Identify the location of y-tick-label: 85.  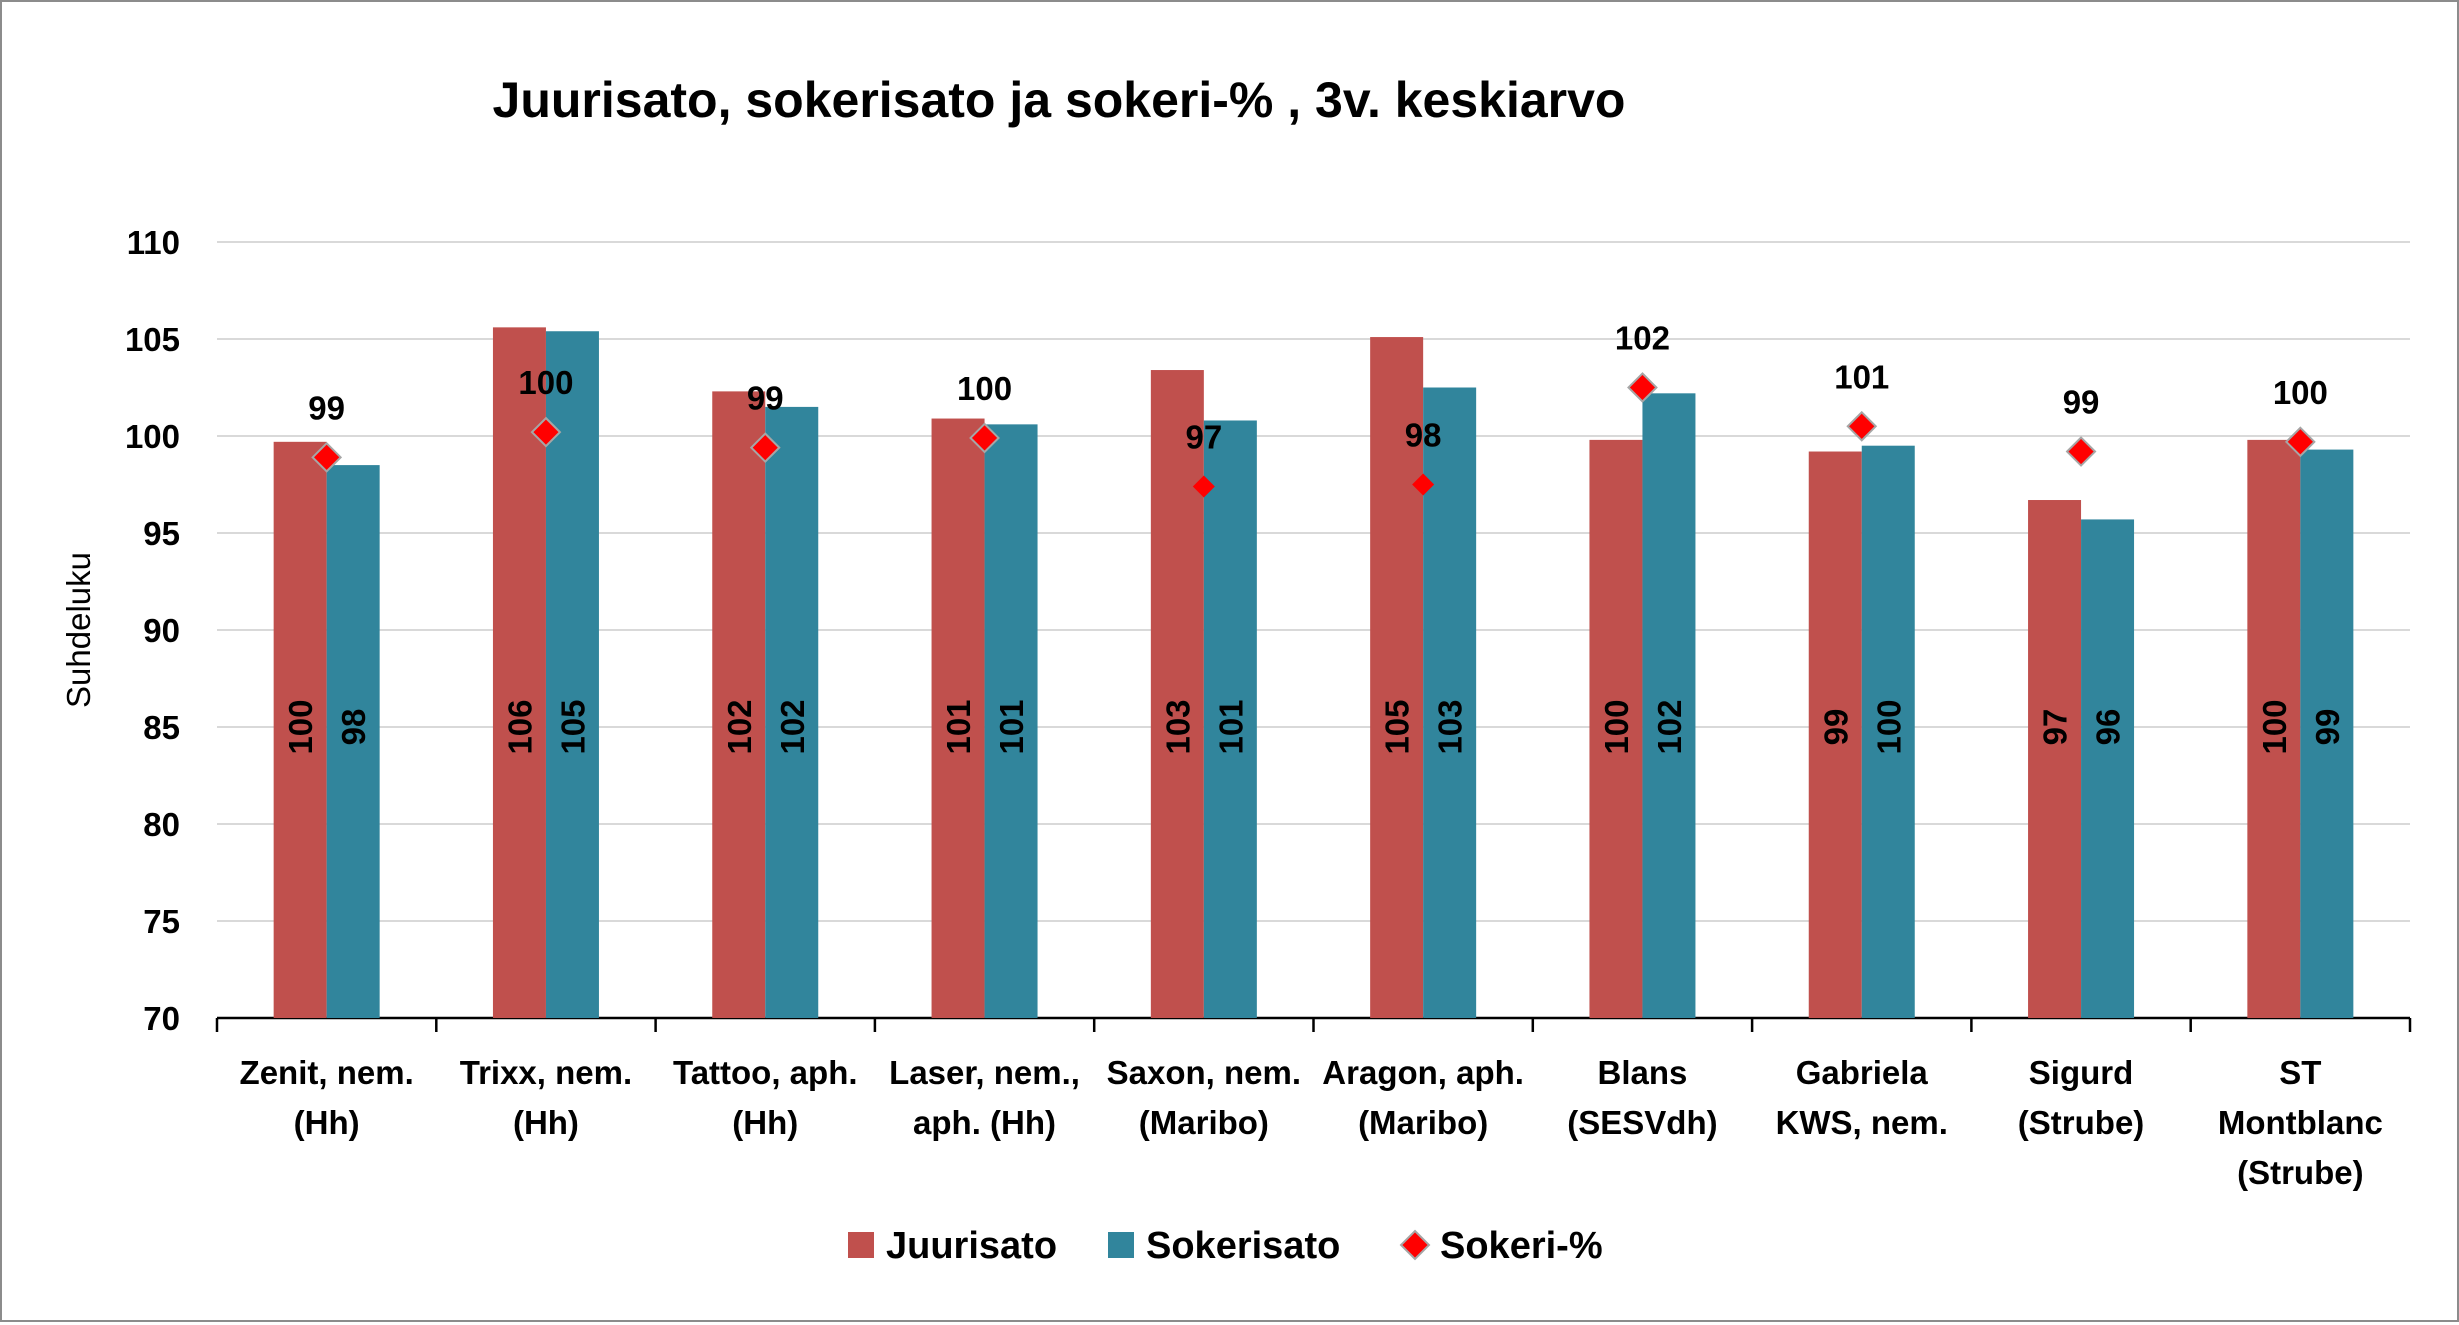
(161, 727).